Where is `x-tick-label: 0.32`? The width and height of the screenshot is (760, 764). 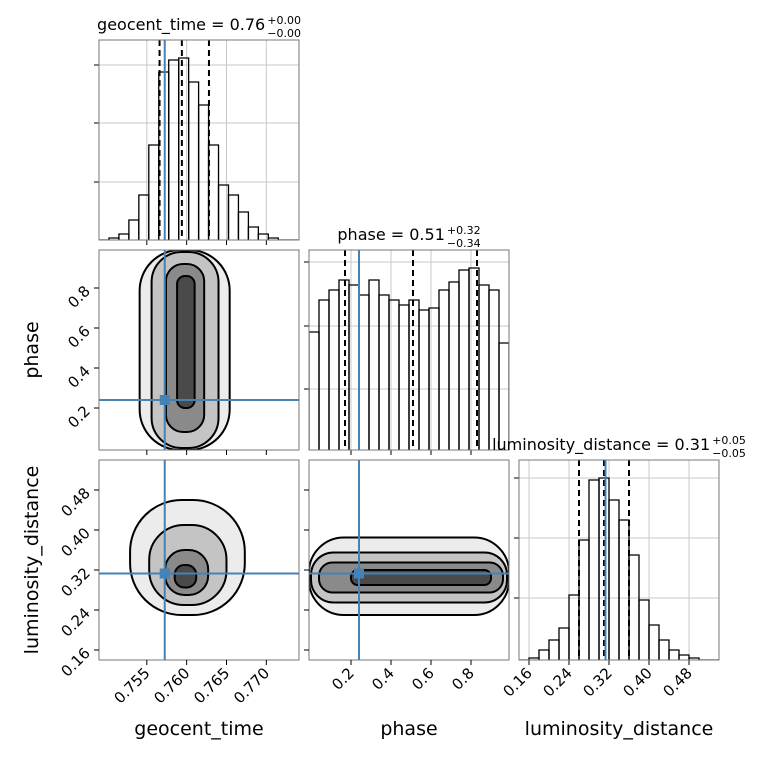 x-tick-label: 0.32 is located at coordinates (597, 682).